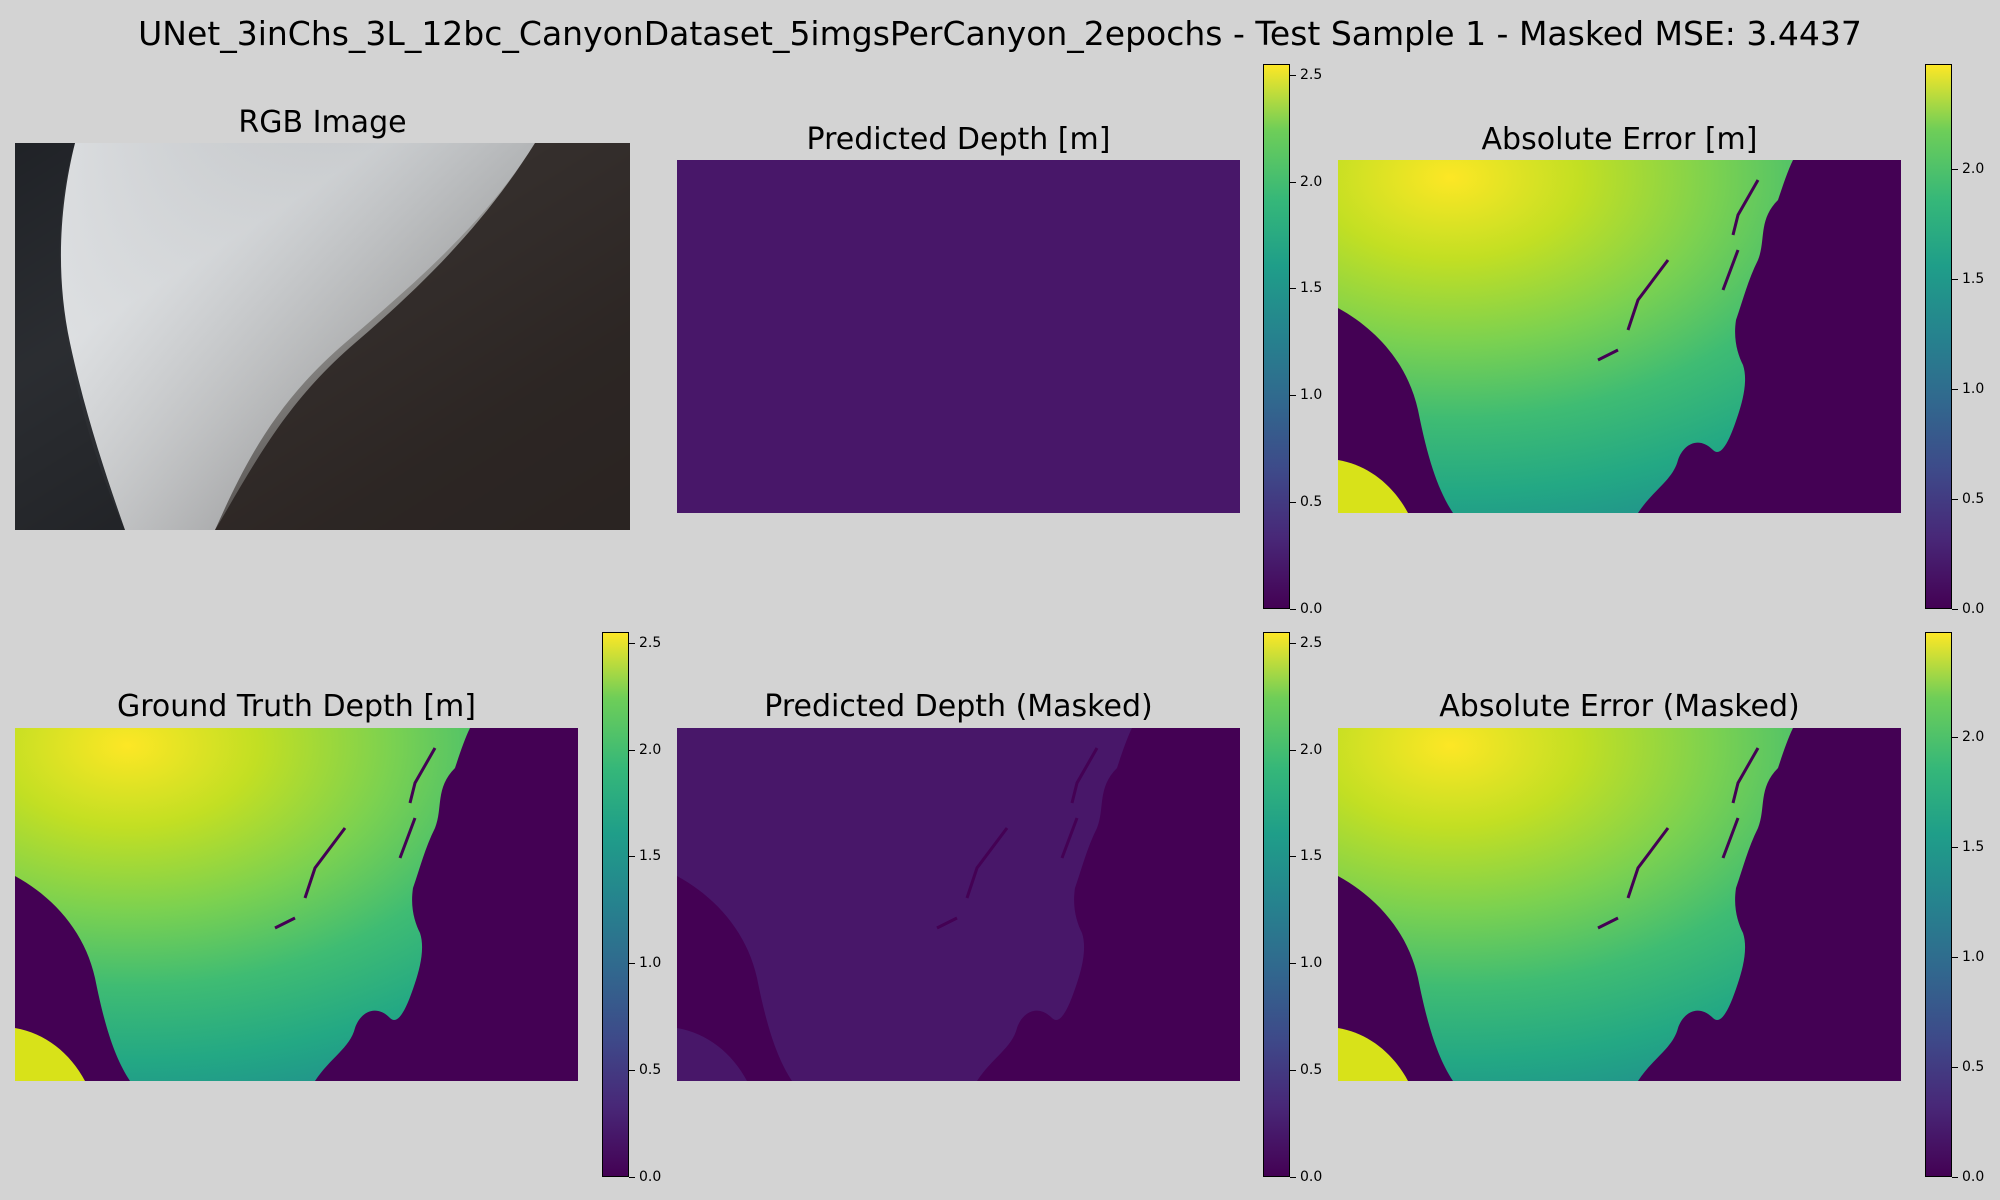 This screenshot has width=2000, height=1200. I want to click on panel-title-errm: Absolute Error (Masked), so click(1619, 706).